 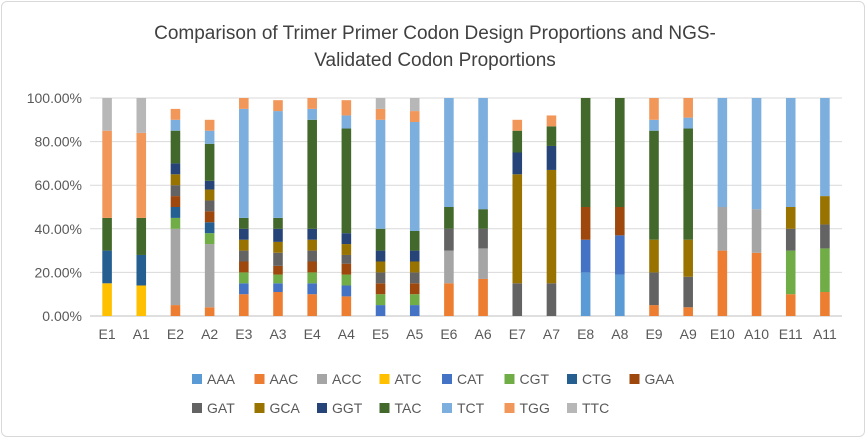 I want to click on x-tick-label: A8, so click(x=619, y=334).